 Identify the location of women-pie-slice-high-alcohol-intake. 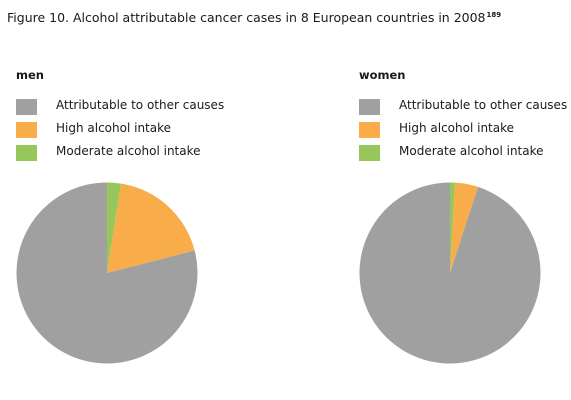
(464, 227).